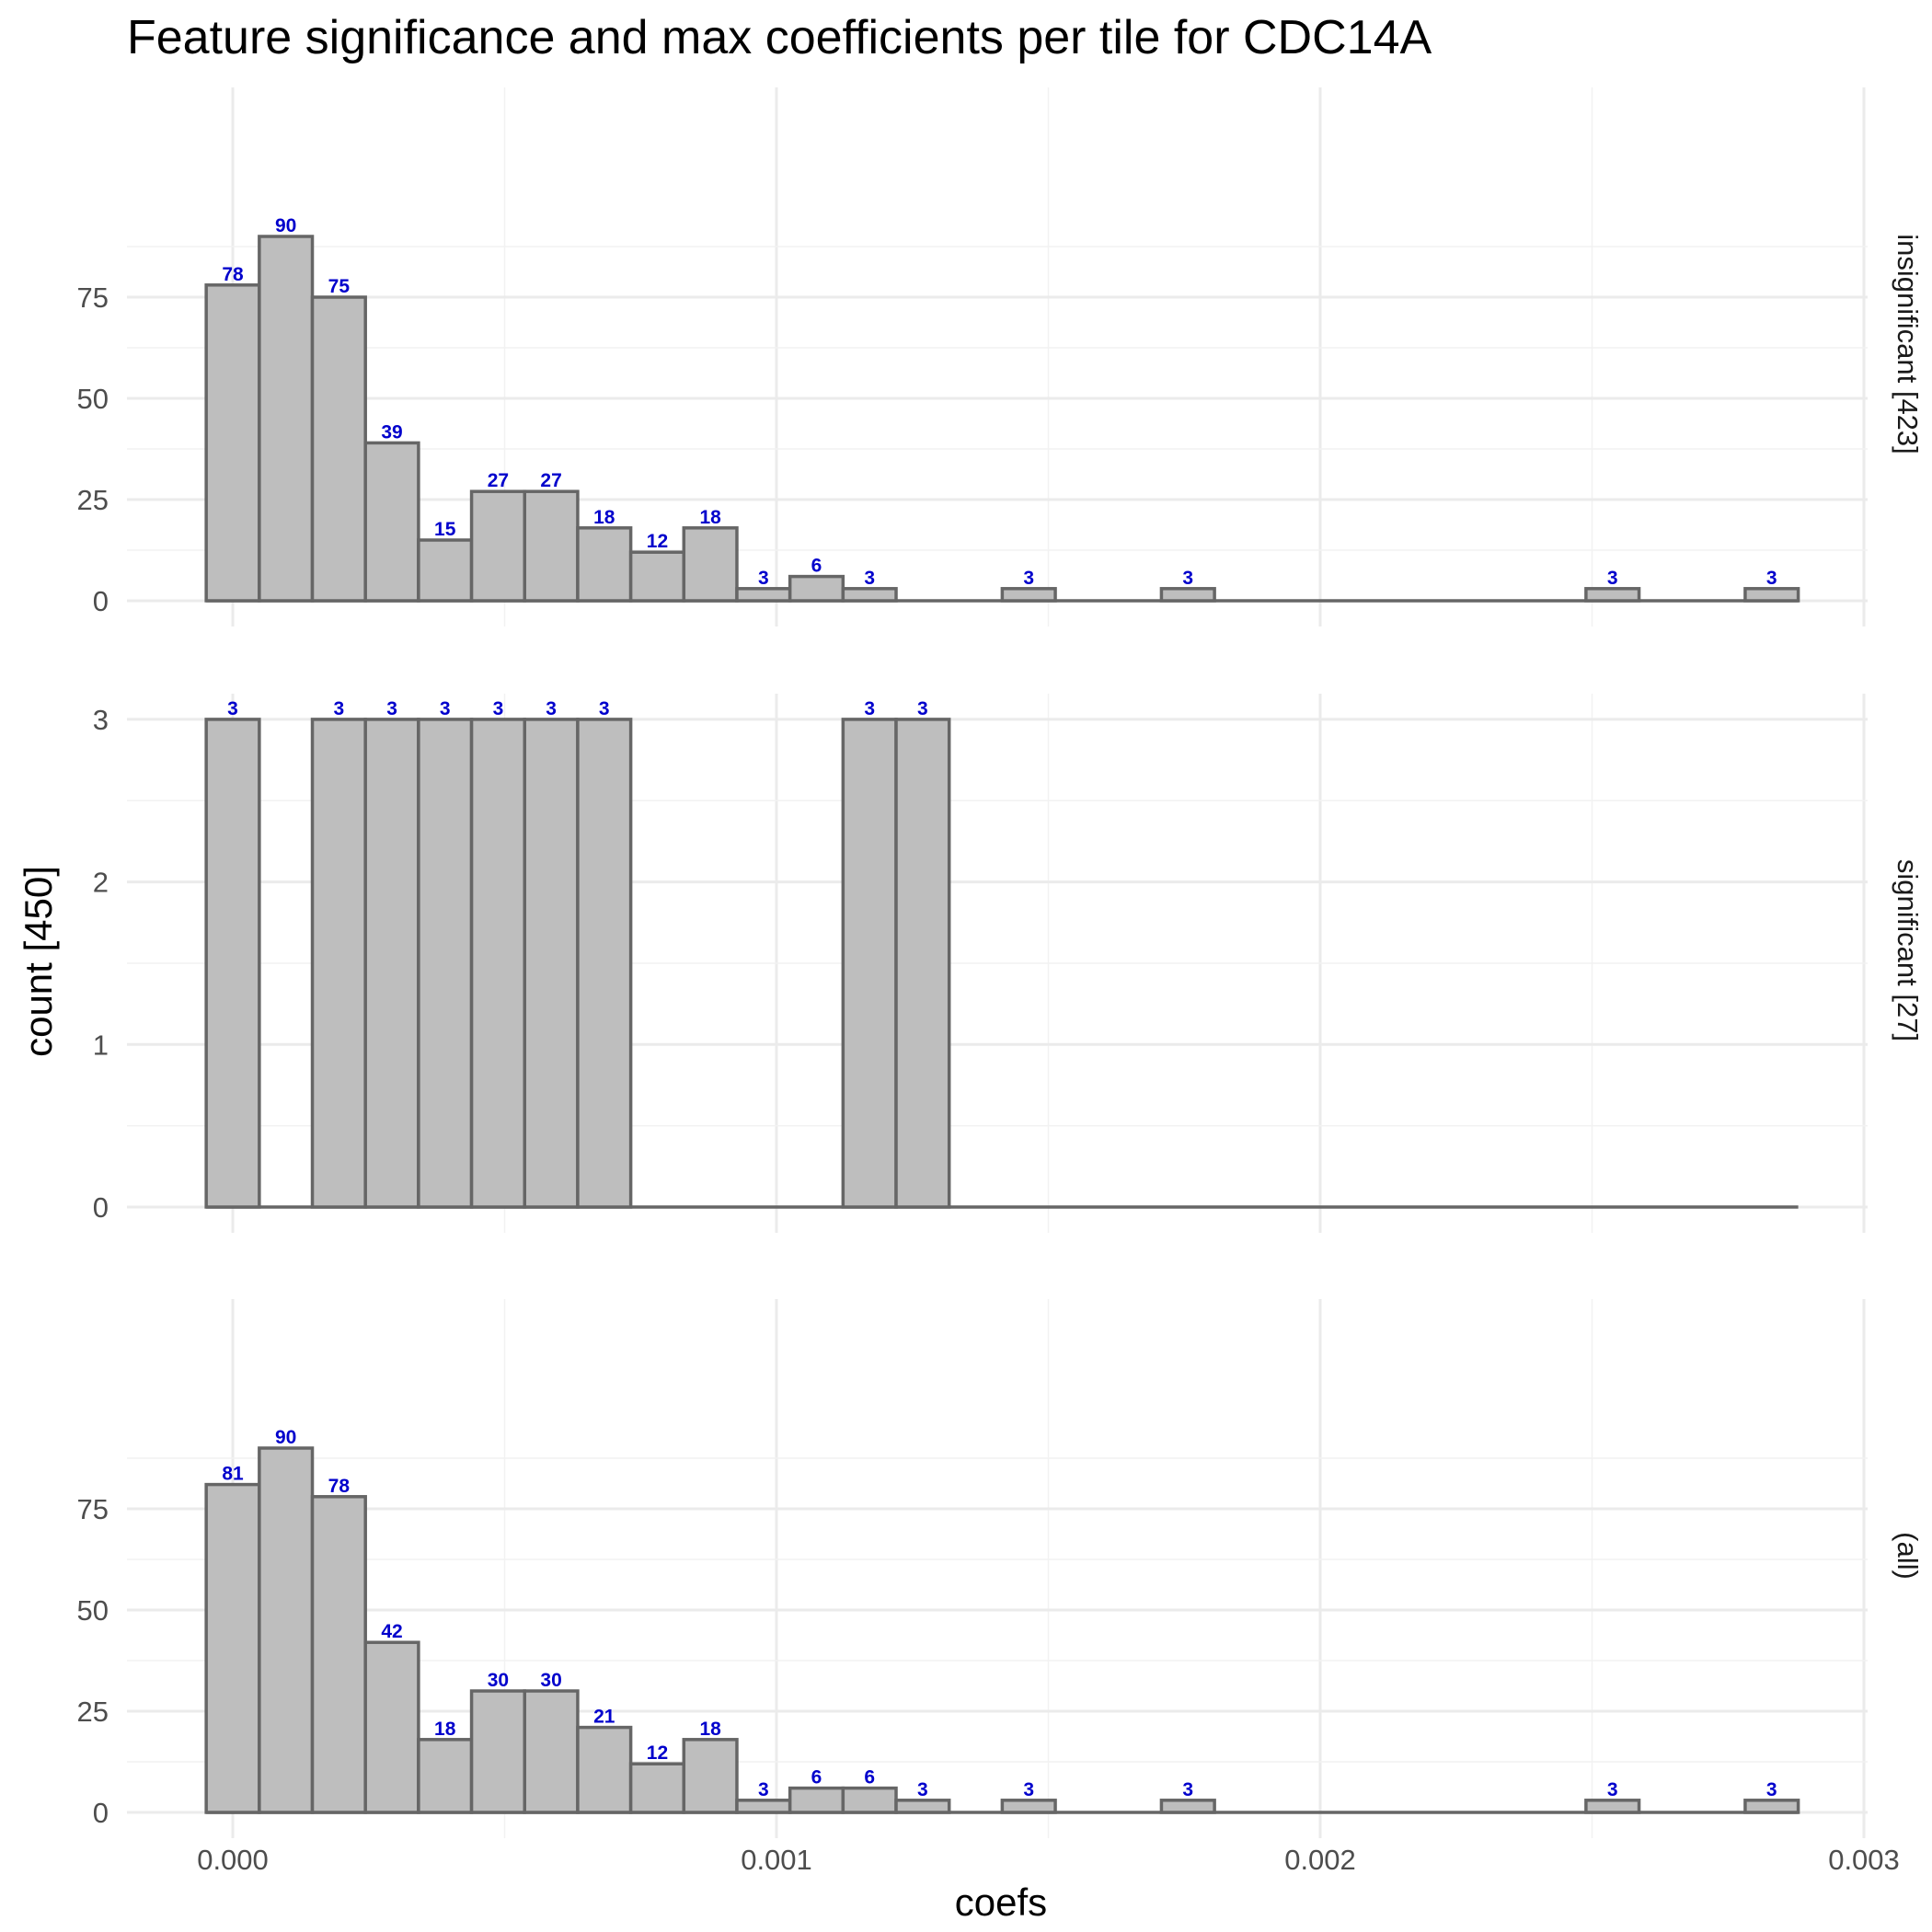 The width and height of the screenshot is (1932, 1932). I want to click on y-tick-label: 3, so click(101, 720).